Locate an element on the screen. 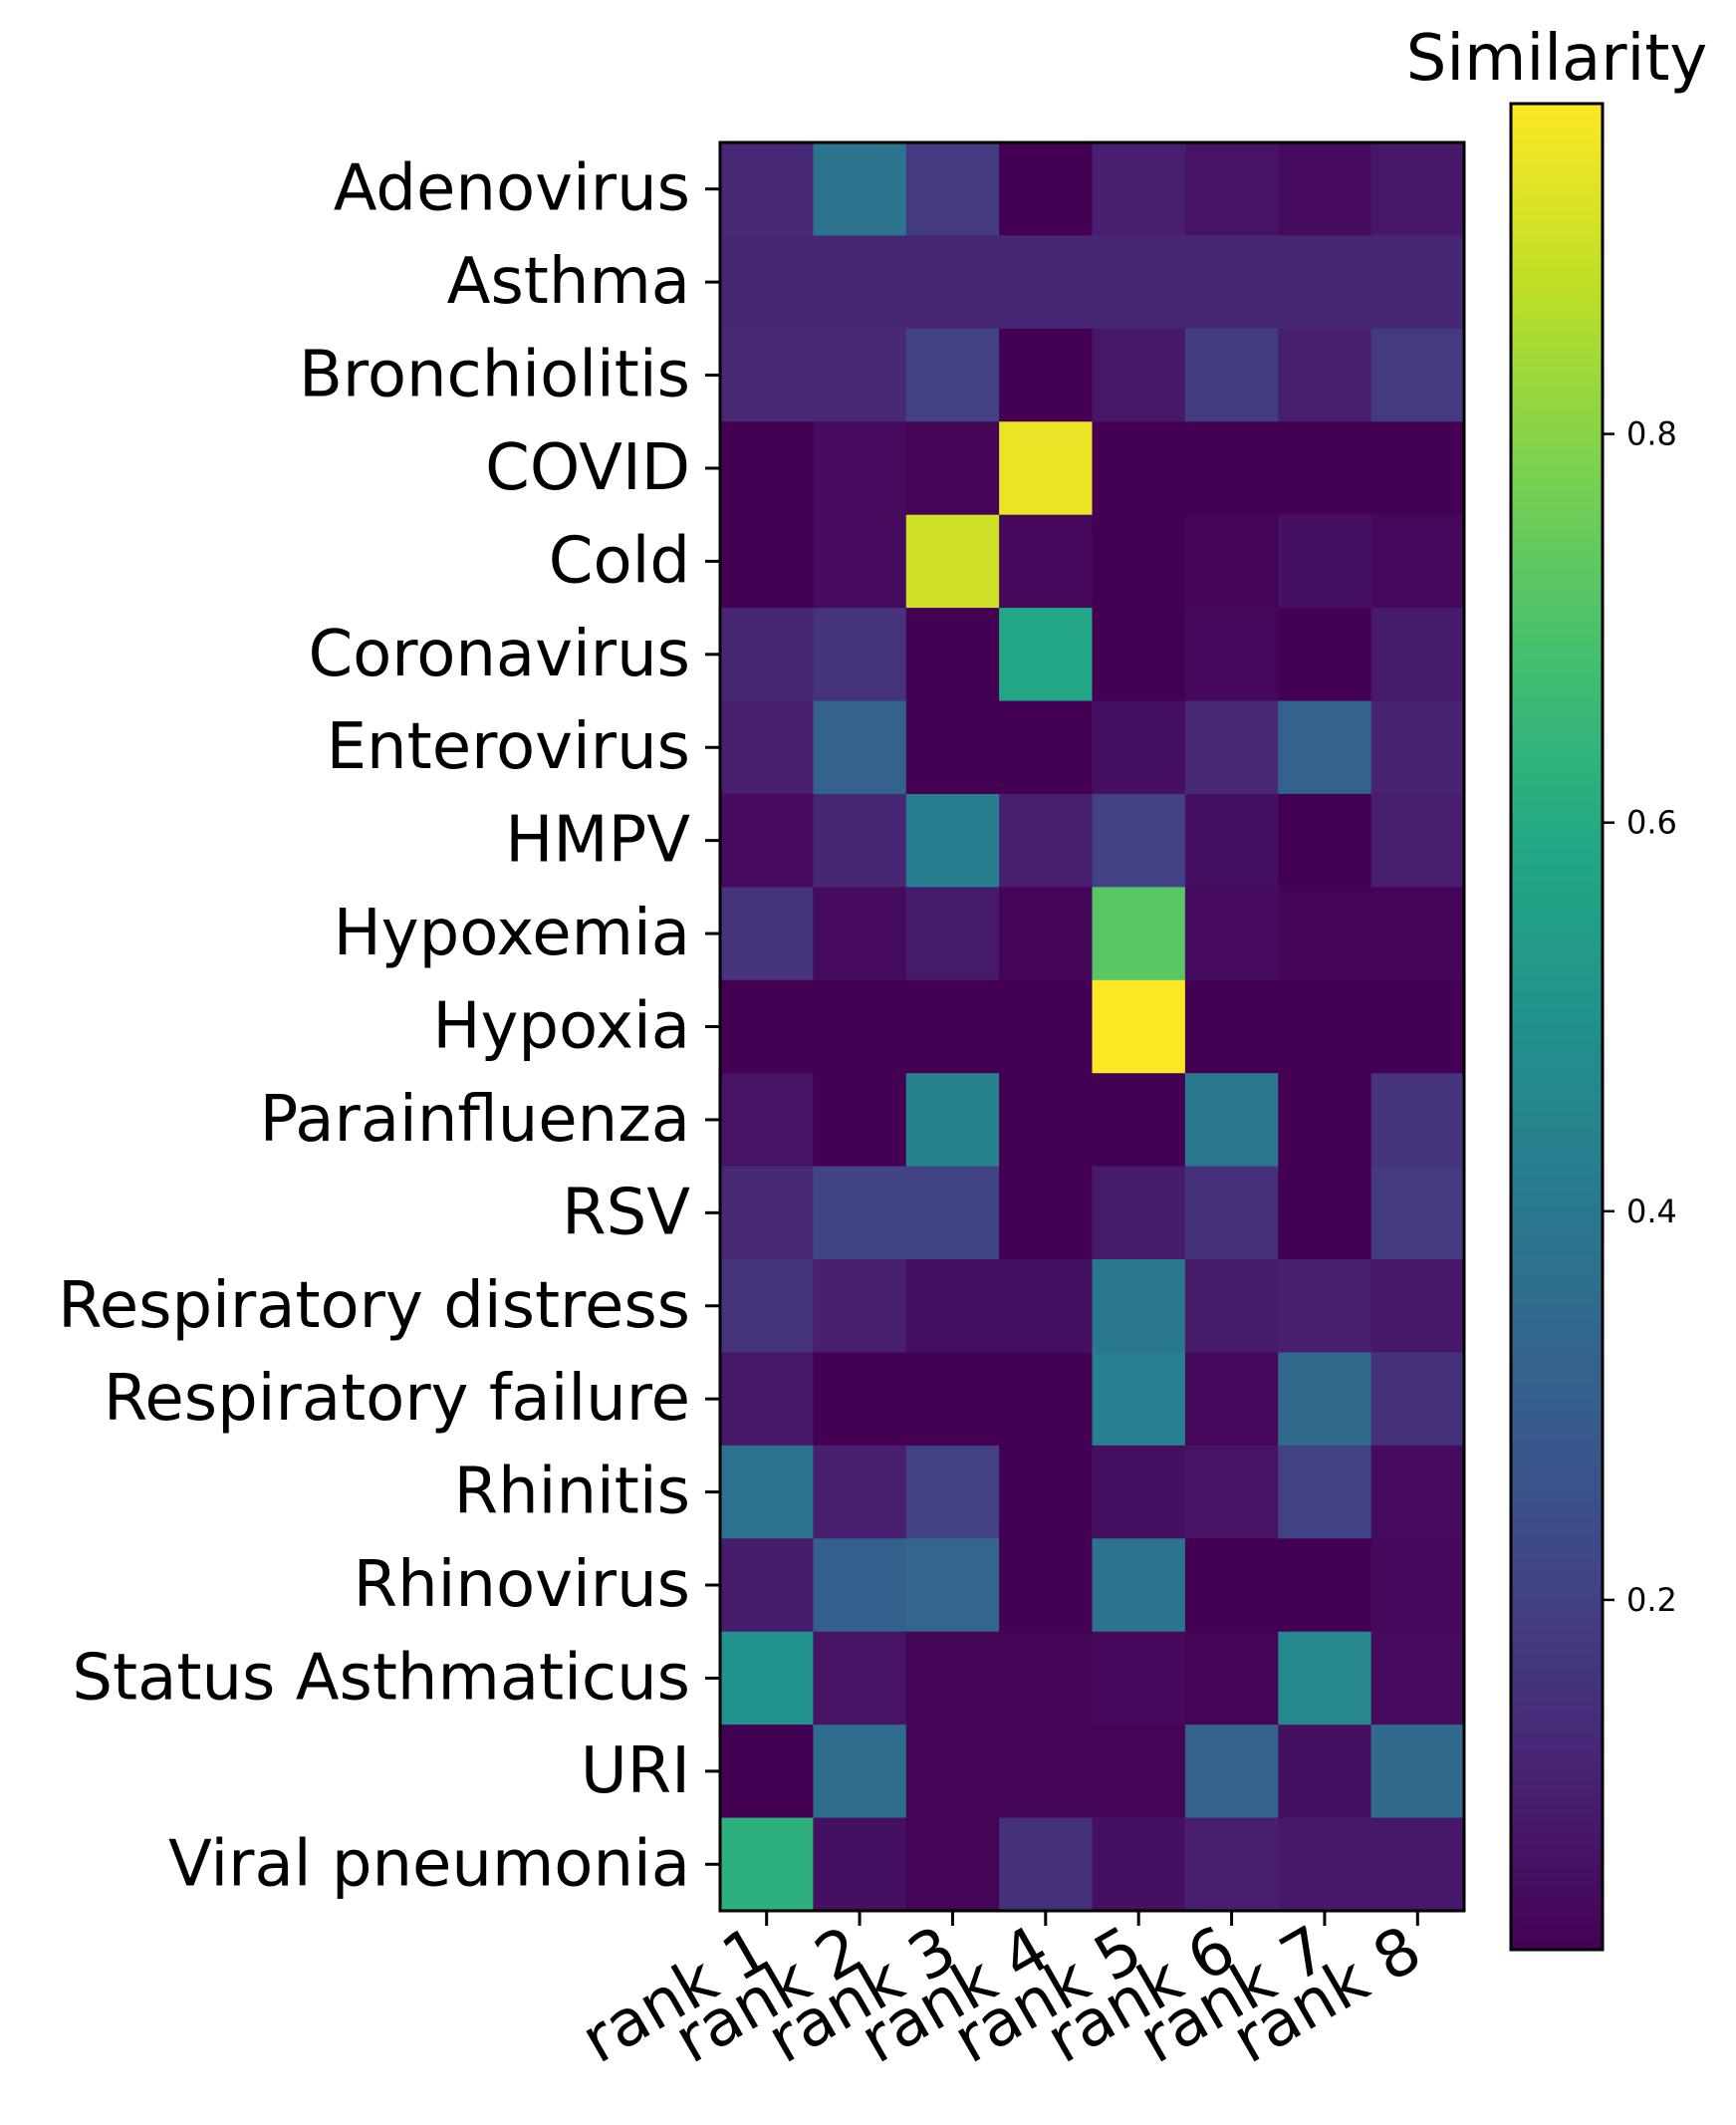 The image size is (1736, 2125). y-tick-label: RSV is located at coordinates (626, 1212).